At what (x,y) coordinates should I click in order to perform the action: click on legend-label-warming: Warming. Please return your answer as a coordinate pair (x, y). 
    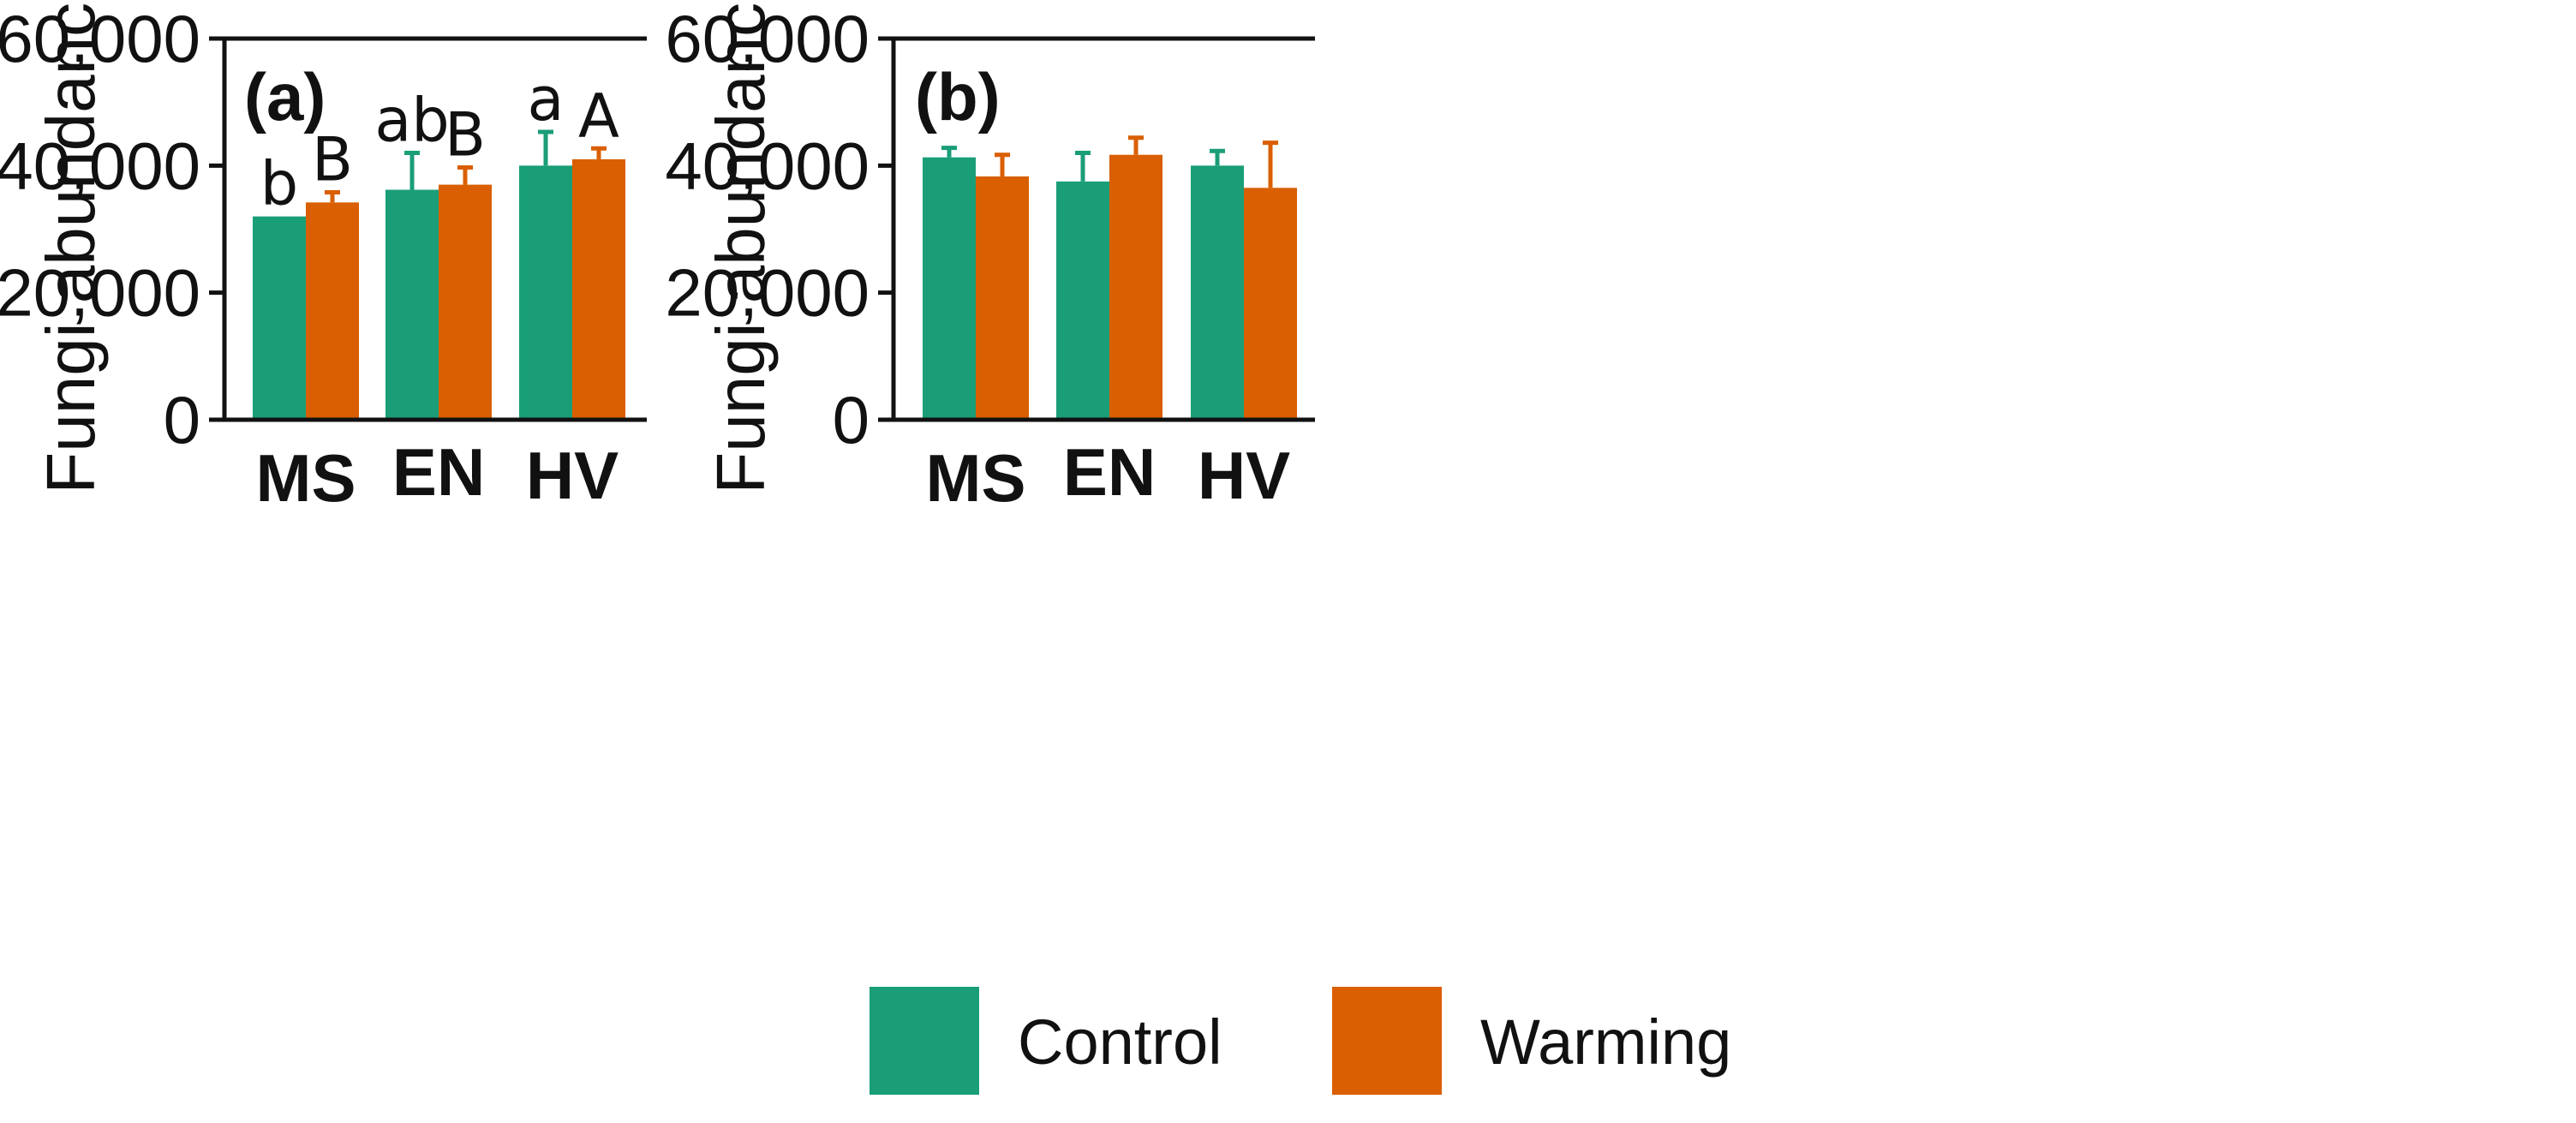
    Looking at the image, I should click on (1606, 1043).